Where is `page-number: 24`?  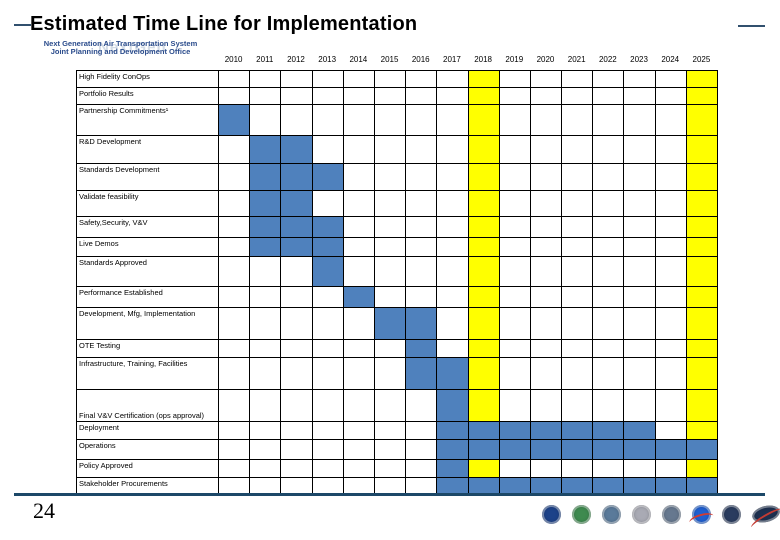 page-number: 24 is located at coordinates (44, 510).